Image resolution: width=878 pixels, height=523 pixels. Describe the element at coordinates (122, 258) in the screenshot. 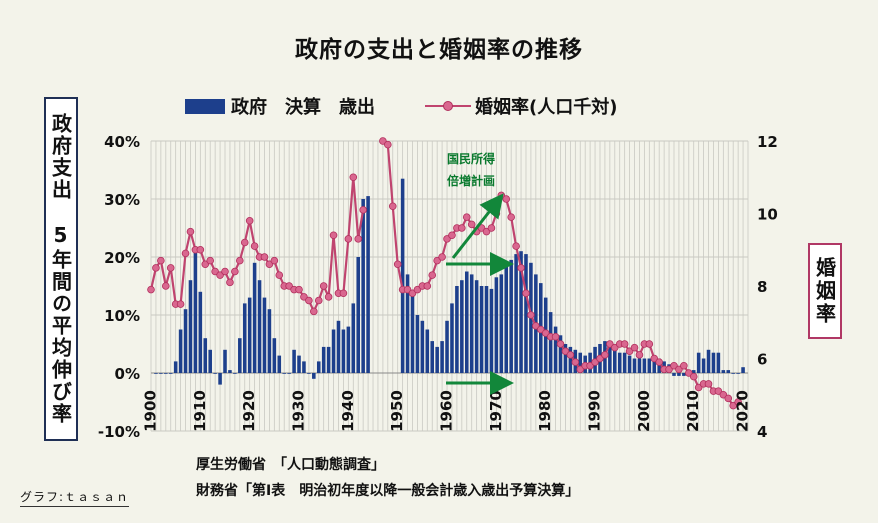

I see `left-axis-tick-label: 20%` at that location.